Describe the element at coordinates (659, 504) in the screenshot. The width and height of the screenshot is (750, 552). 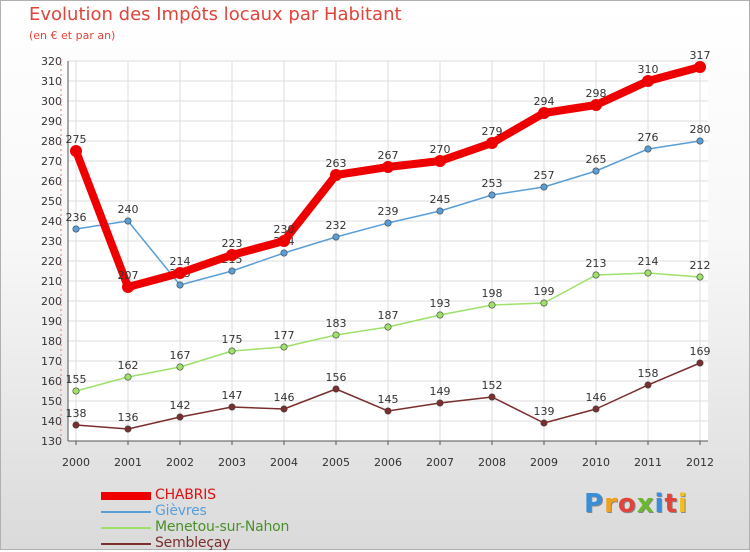
I see `logo-letter: i` at that location.